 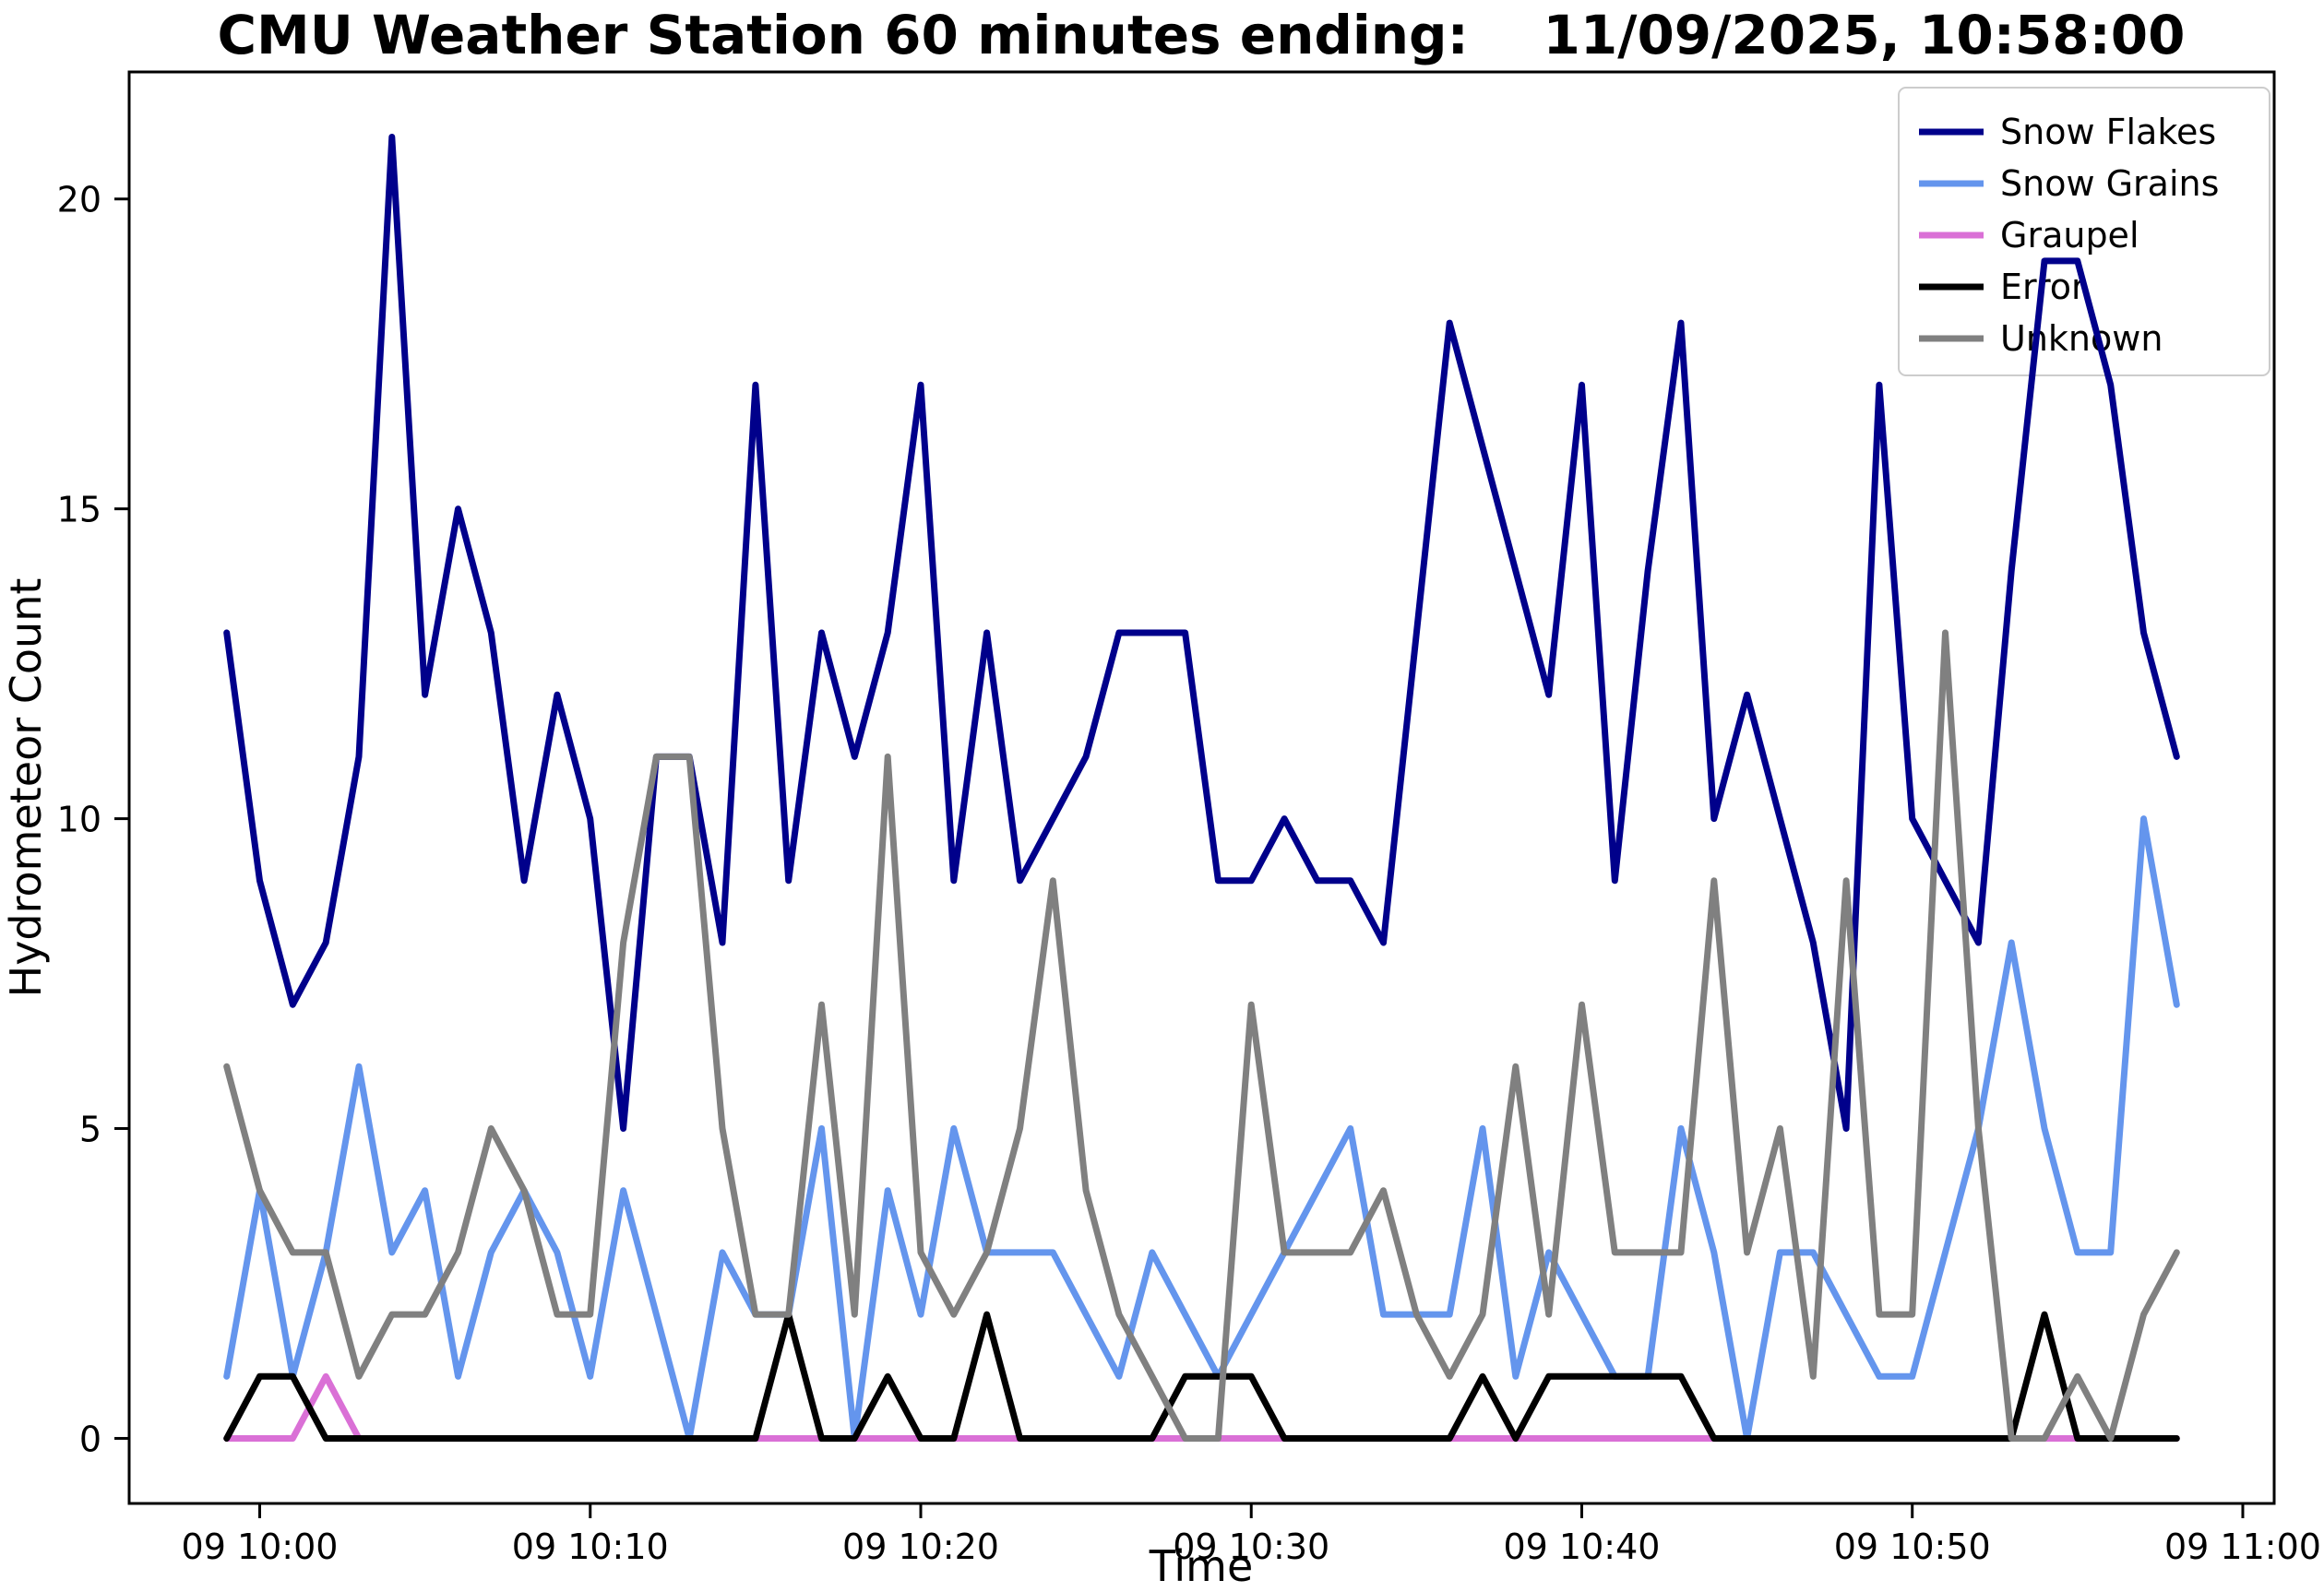 What do you see at coordinates (2242, 1547) in the screenshot?
I see `x-tick-label: 09 11:00` at bounding box center [2242, 1547].